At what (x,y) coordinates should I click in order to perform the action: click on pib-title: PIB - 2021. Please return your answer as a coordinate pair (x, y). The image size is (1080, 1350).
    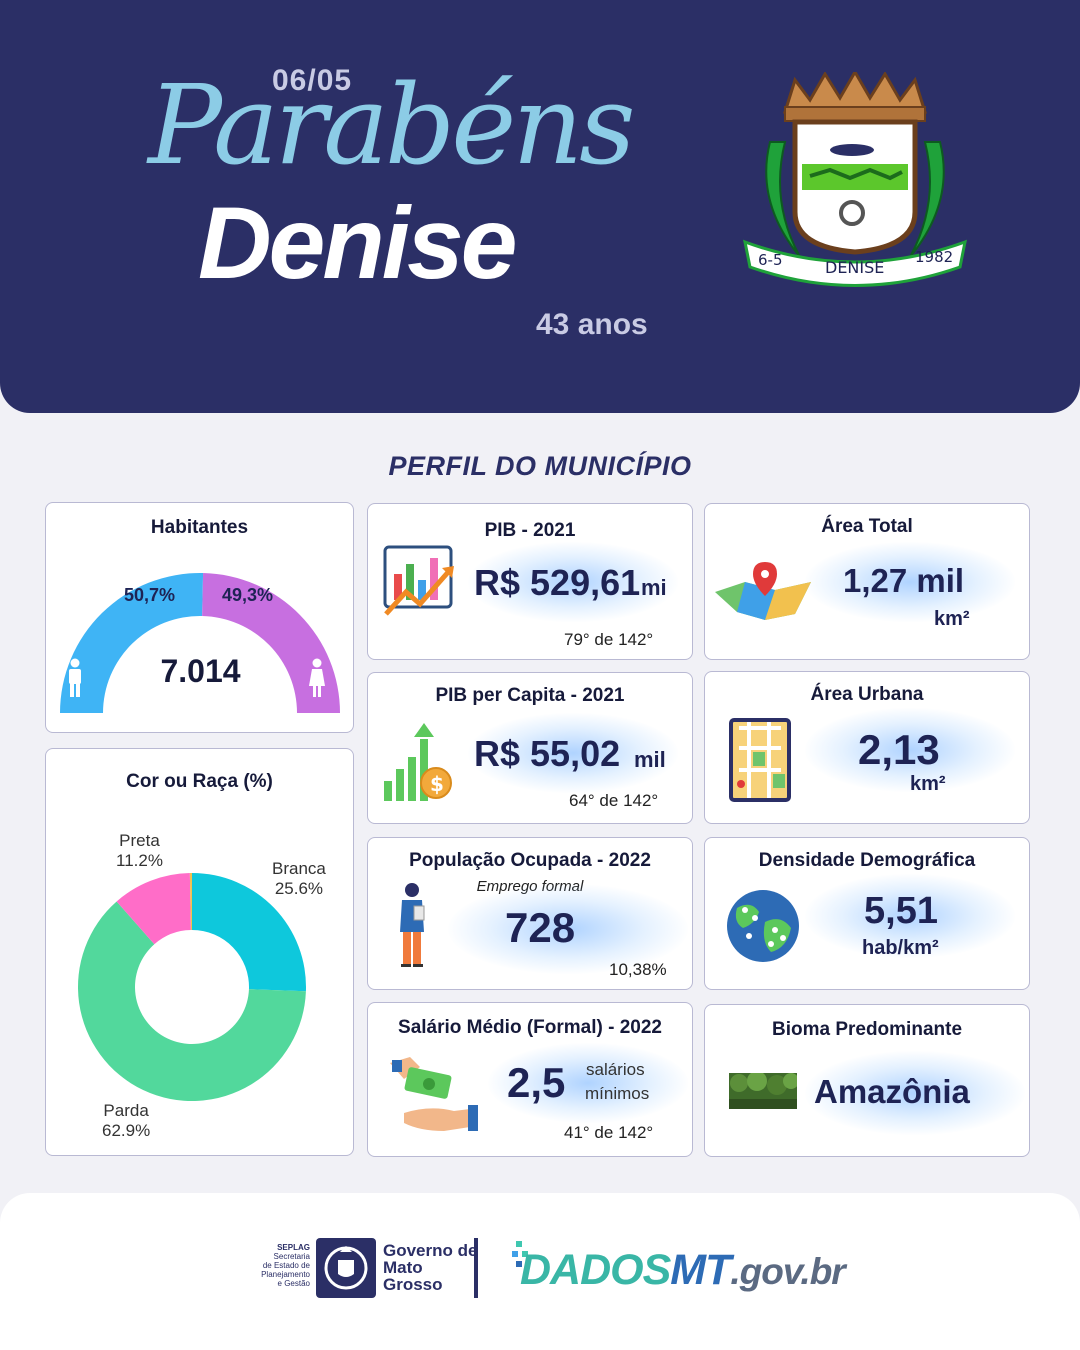
    Looking at the image, I should click on (530, 530).